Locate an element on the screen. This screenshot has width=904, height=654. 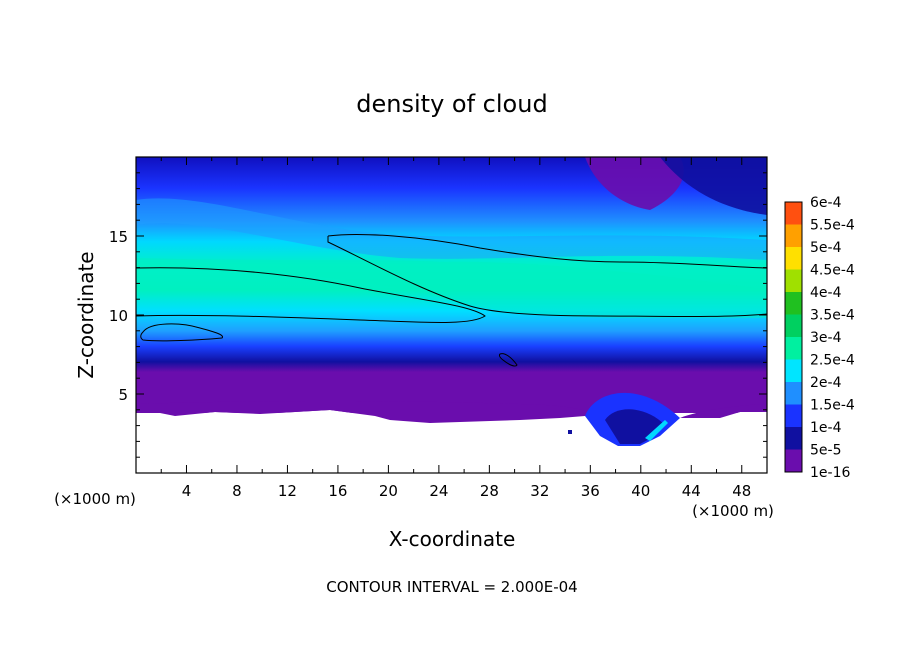
x-tick-label: 28 is located at coordinates (489, 491).